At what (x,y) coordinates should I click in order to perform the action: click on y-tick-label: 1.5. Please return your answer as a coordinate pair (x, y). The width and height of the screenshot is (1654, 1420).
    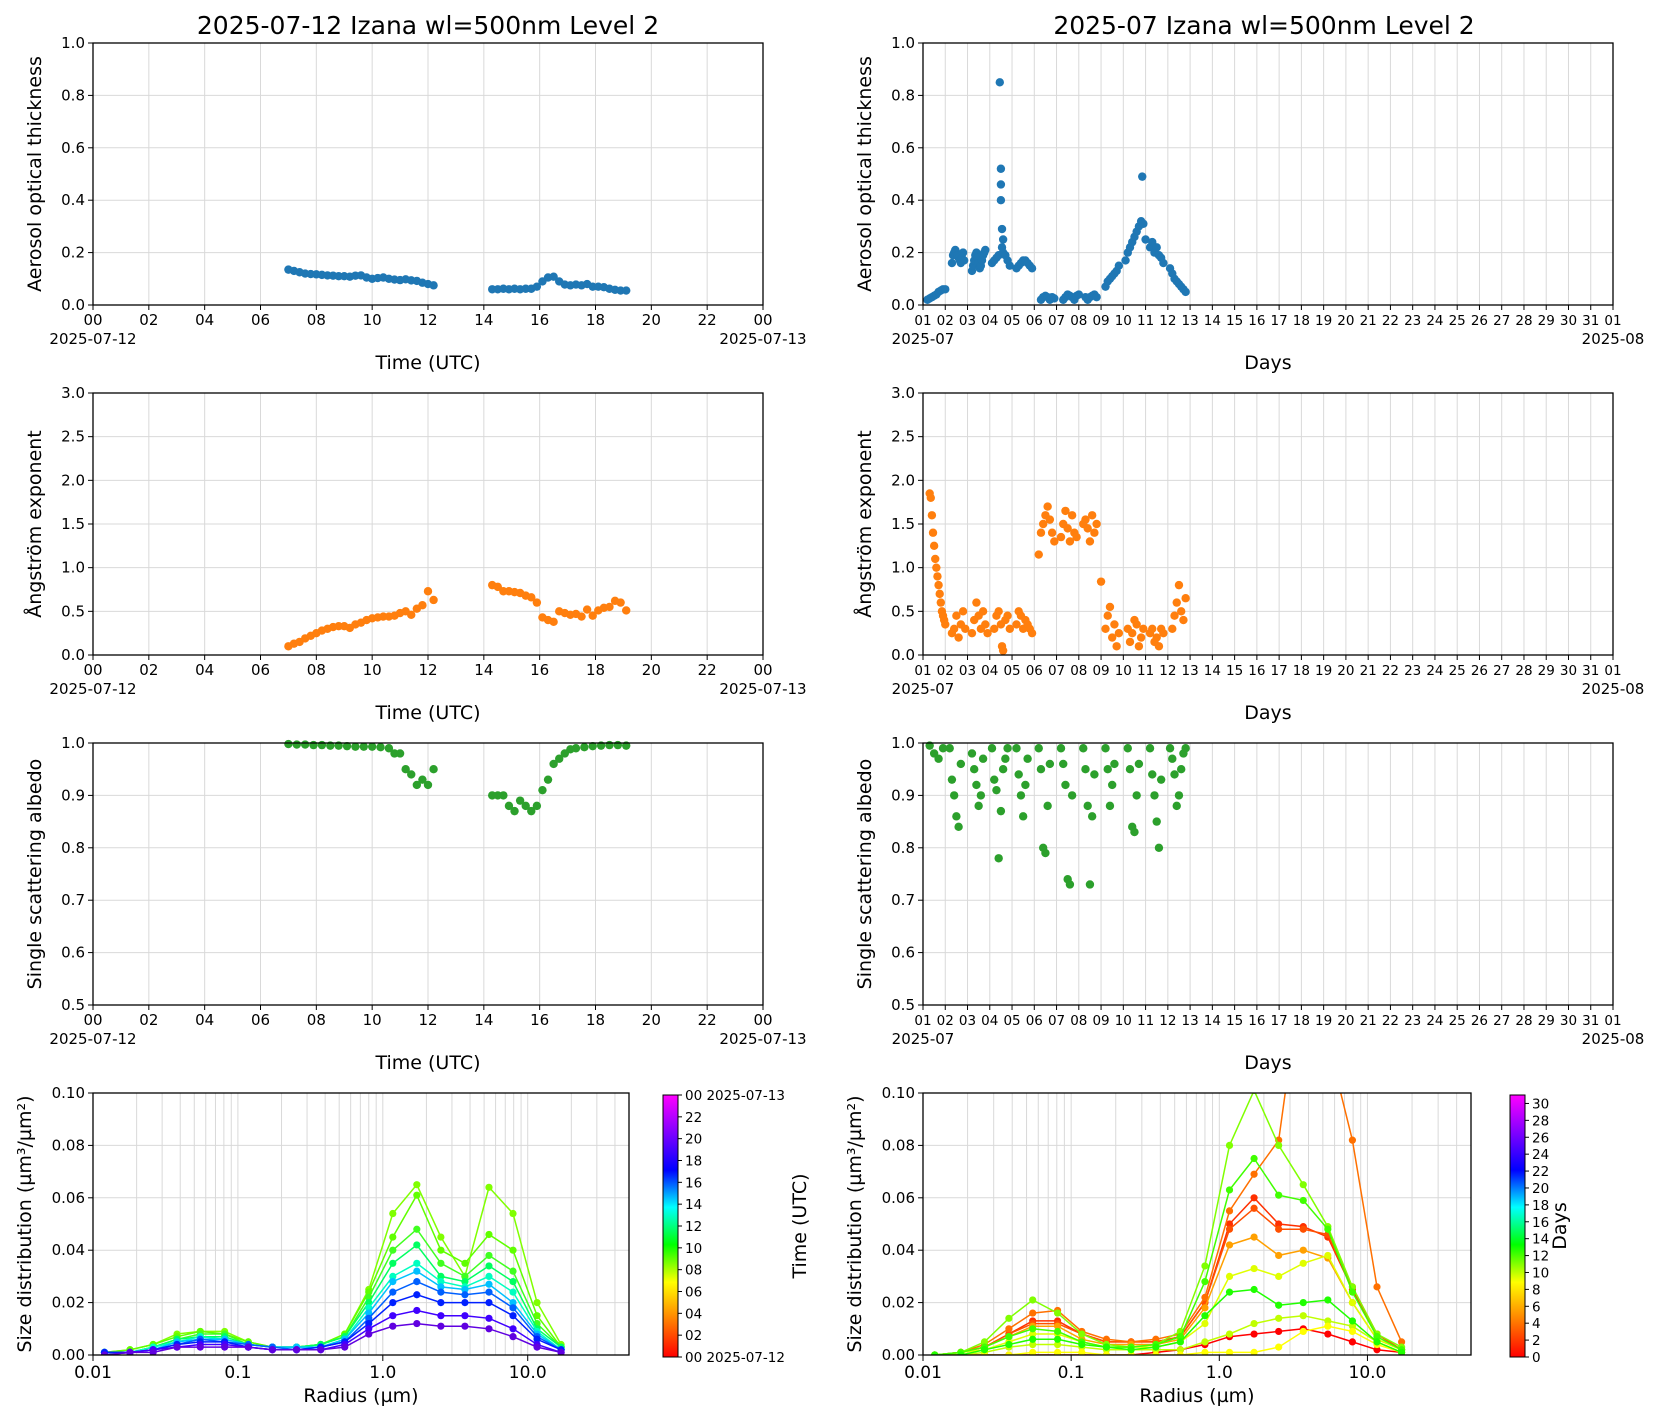
    Looking at the image, I should click on (73, 524).